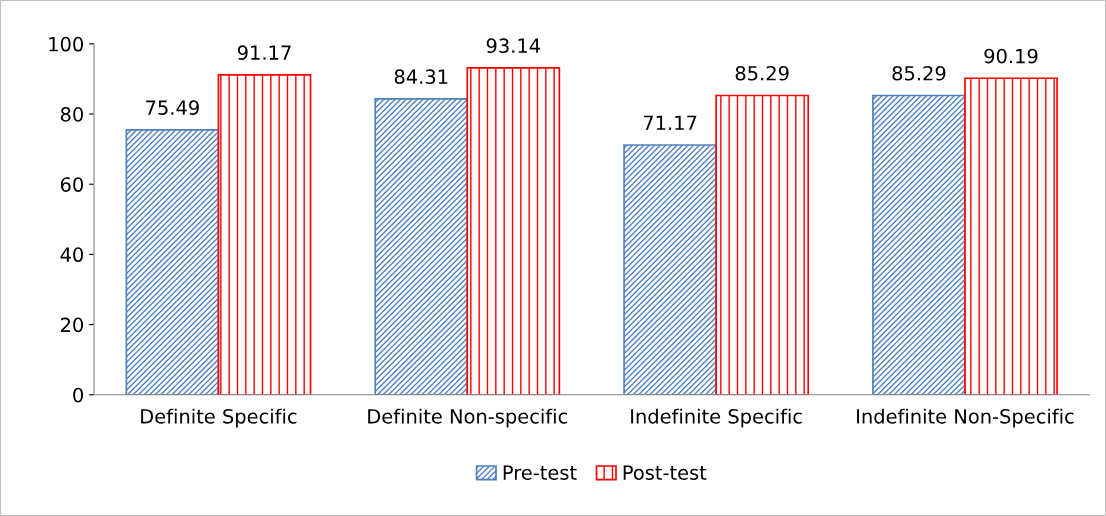  What do you see at coordinates (71, 184) in the screenshot?
I see `y-tick-label: 60` at bounding box center [71, 184].